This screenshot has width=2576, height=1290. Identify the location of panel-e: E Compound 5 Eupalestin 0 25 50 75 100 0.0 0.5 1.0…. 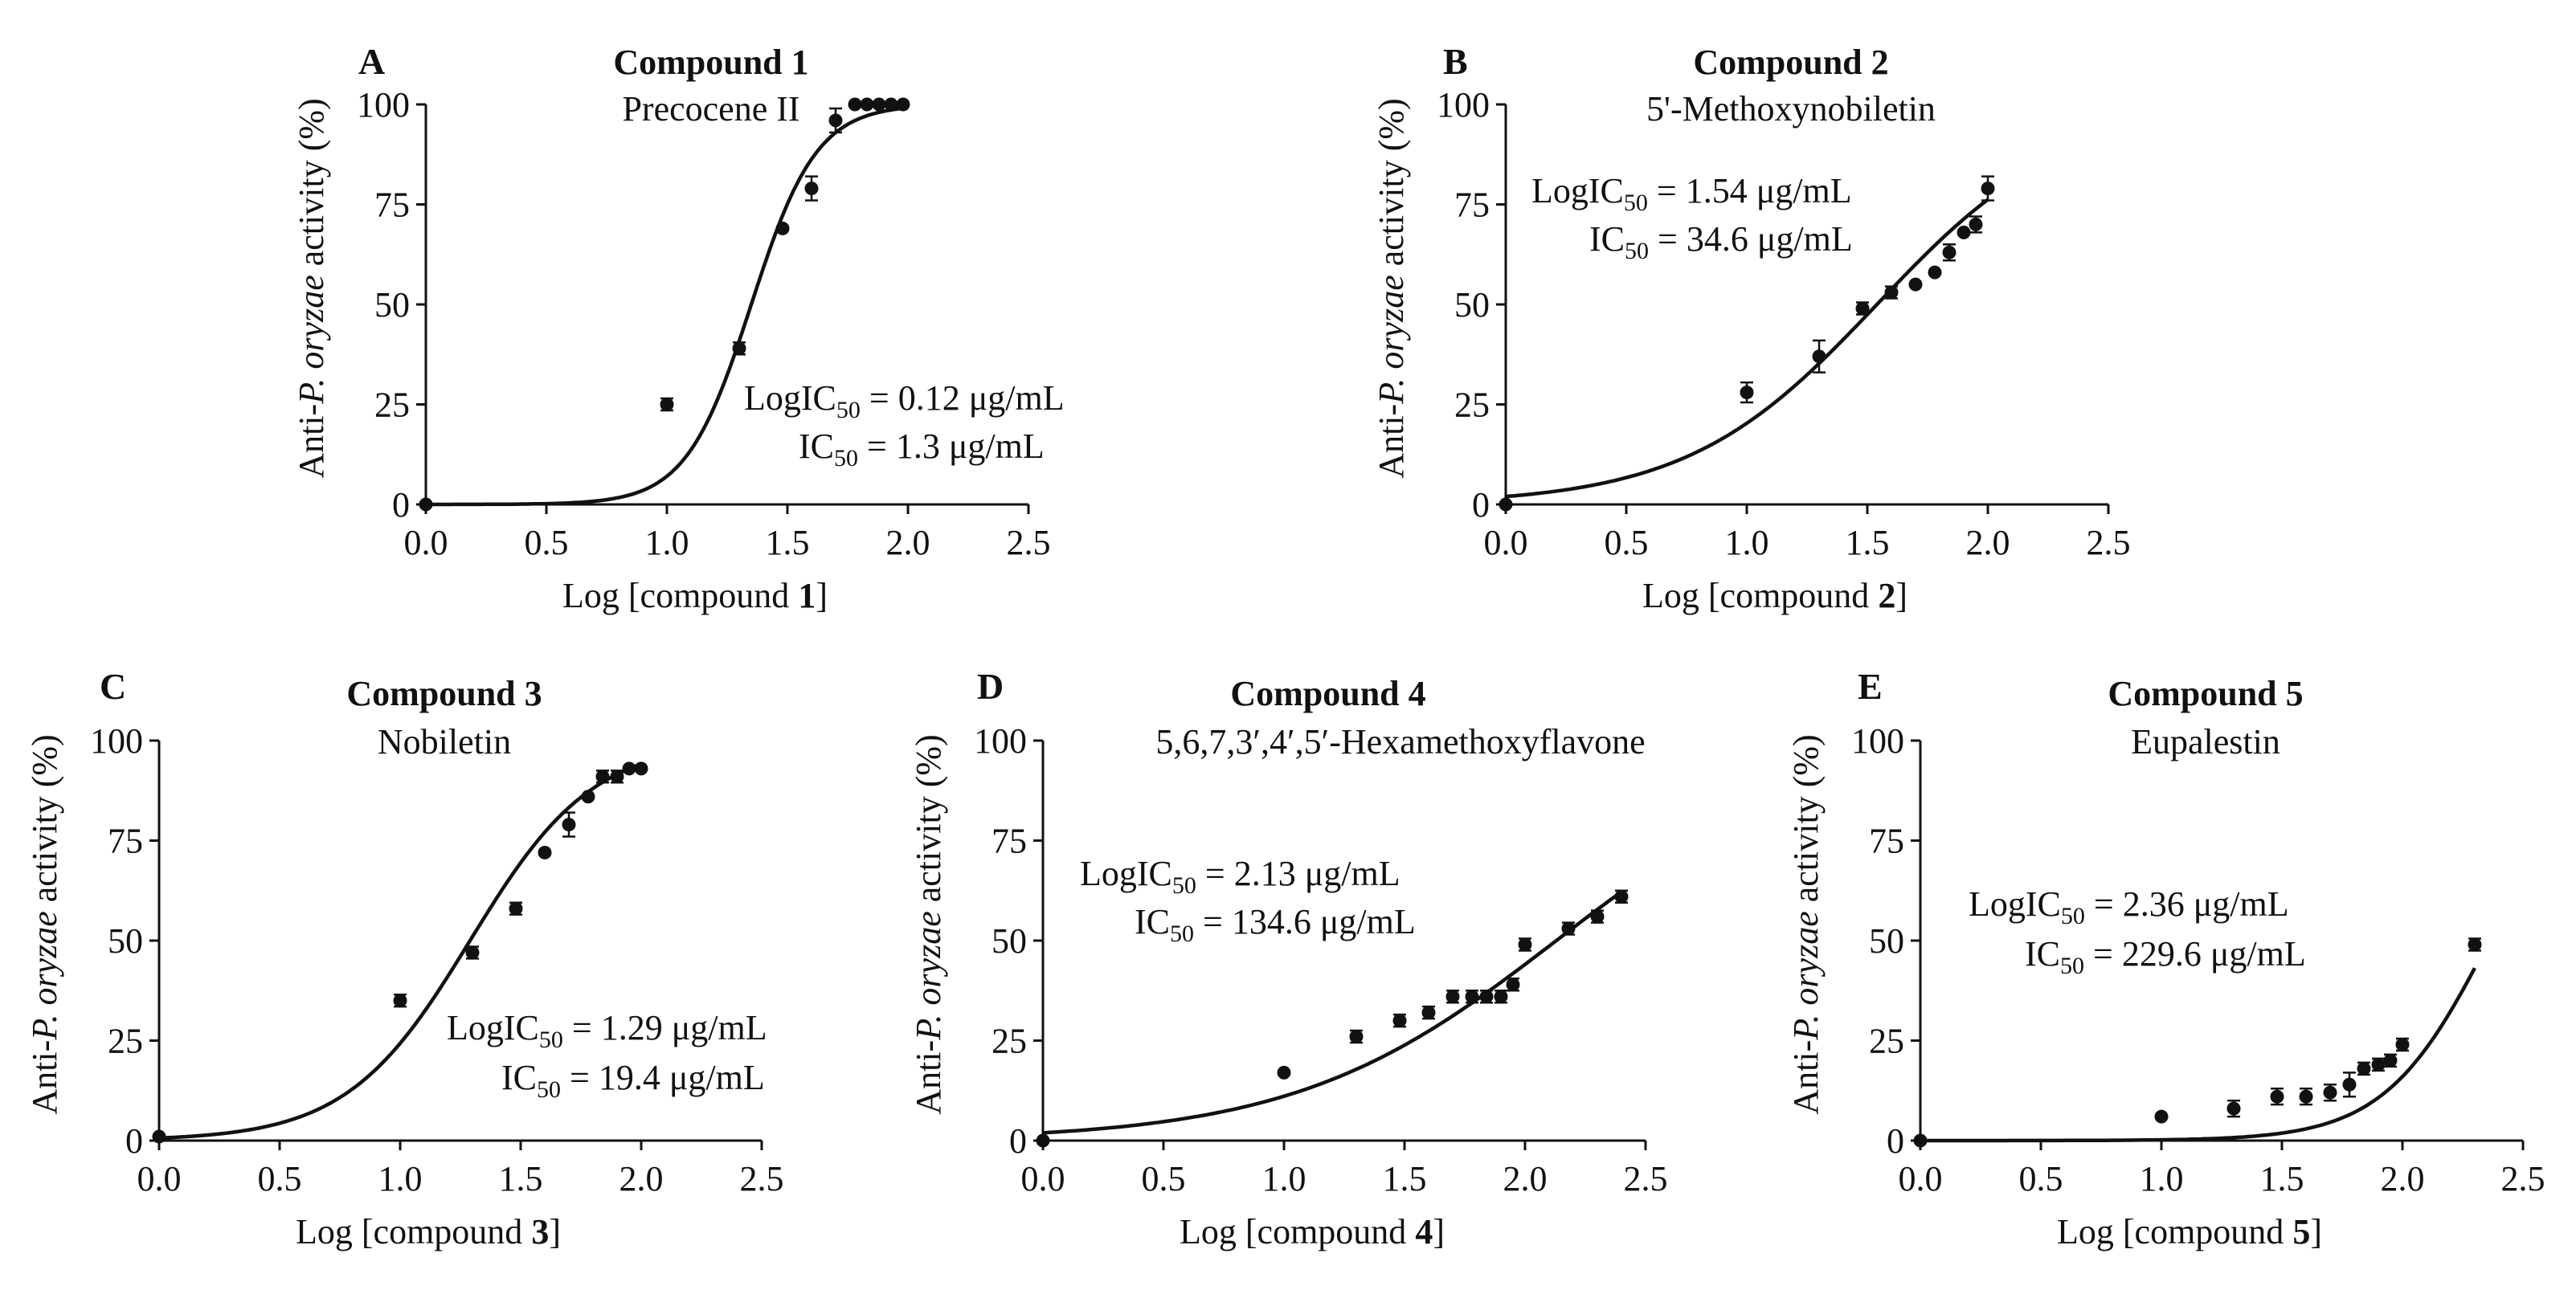
(2166, 958).